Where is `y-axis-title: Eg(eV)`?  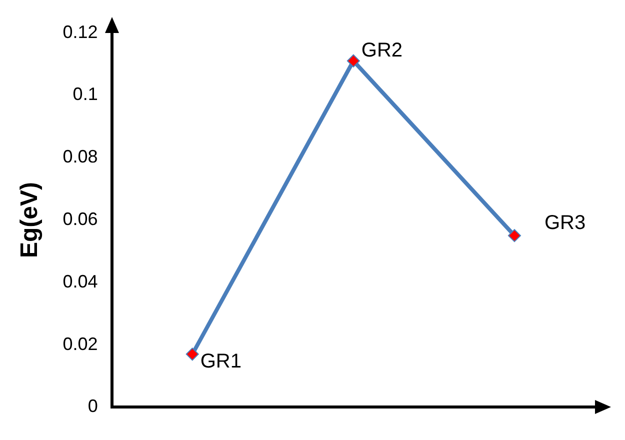 y-axis-title: Eg(eV) is located at coordinates (30, 220).